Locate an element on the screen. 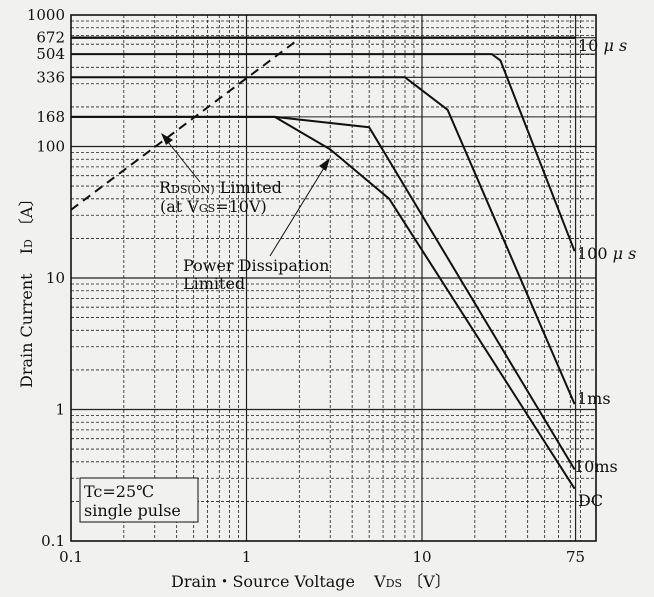  rds-cond-pre: (at V is located at coordinates (179, 206).